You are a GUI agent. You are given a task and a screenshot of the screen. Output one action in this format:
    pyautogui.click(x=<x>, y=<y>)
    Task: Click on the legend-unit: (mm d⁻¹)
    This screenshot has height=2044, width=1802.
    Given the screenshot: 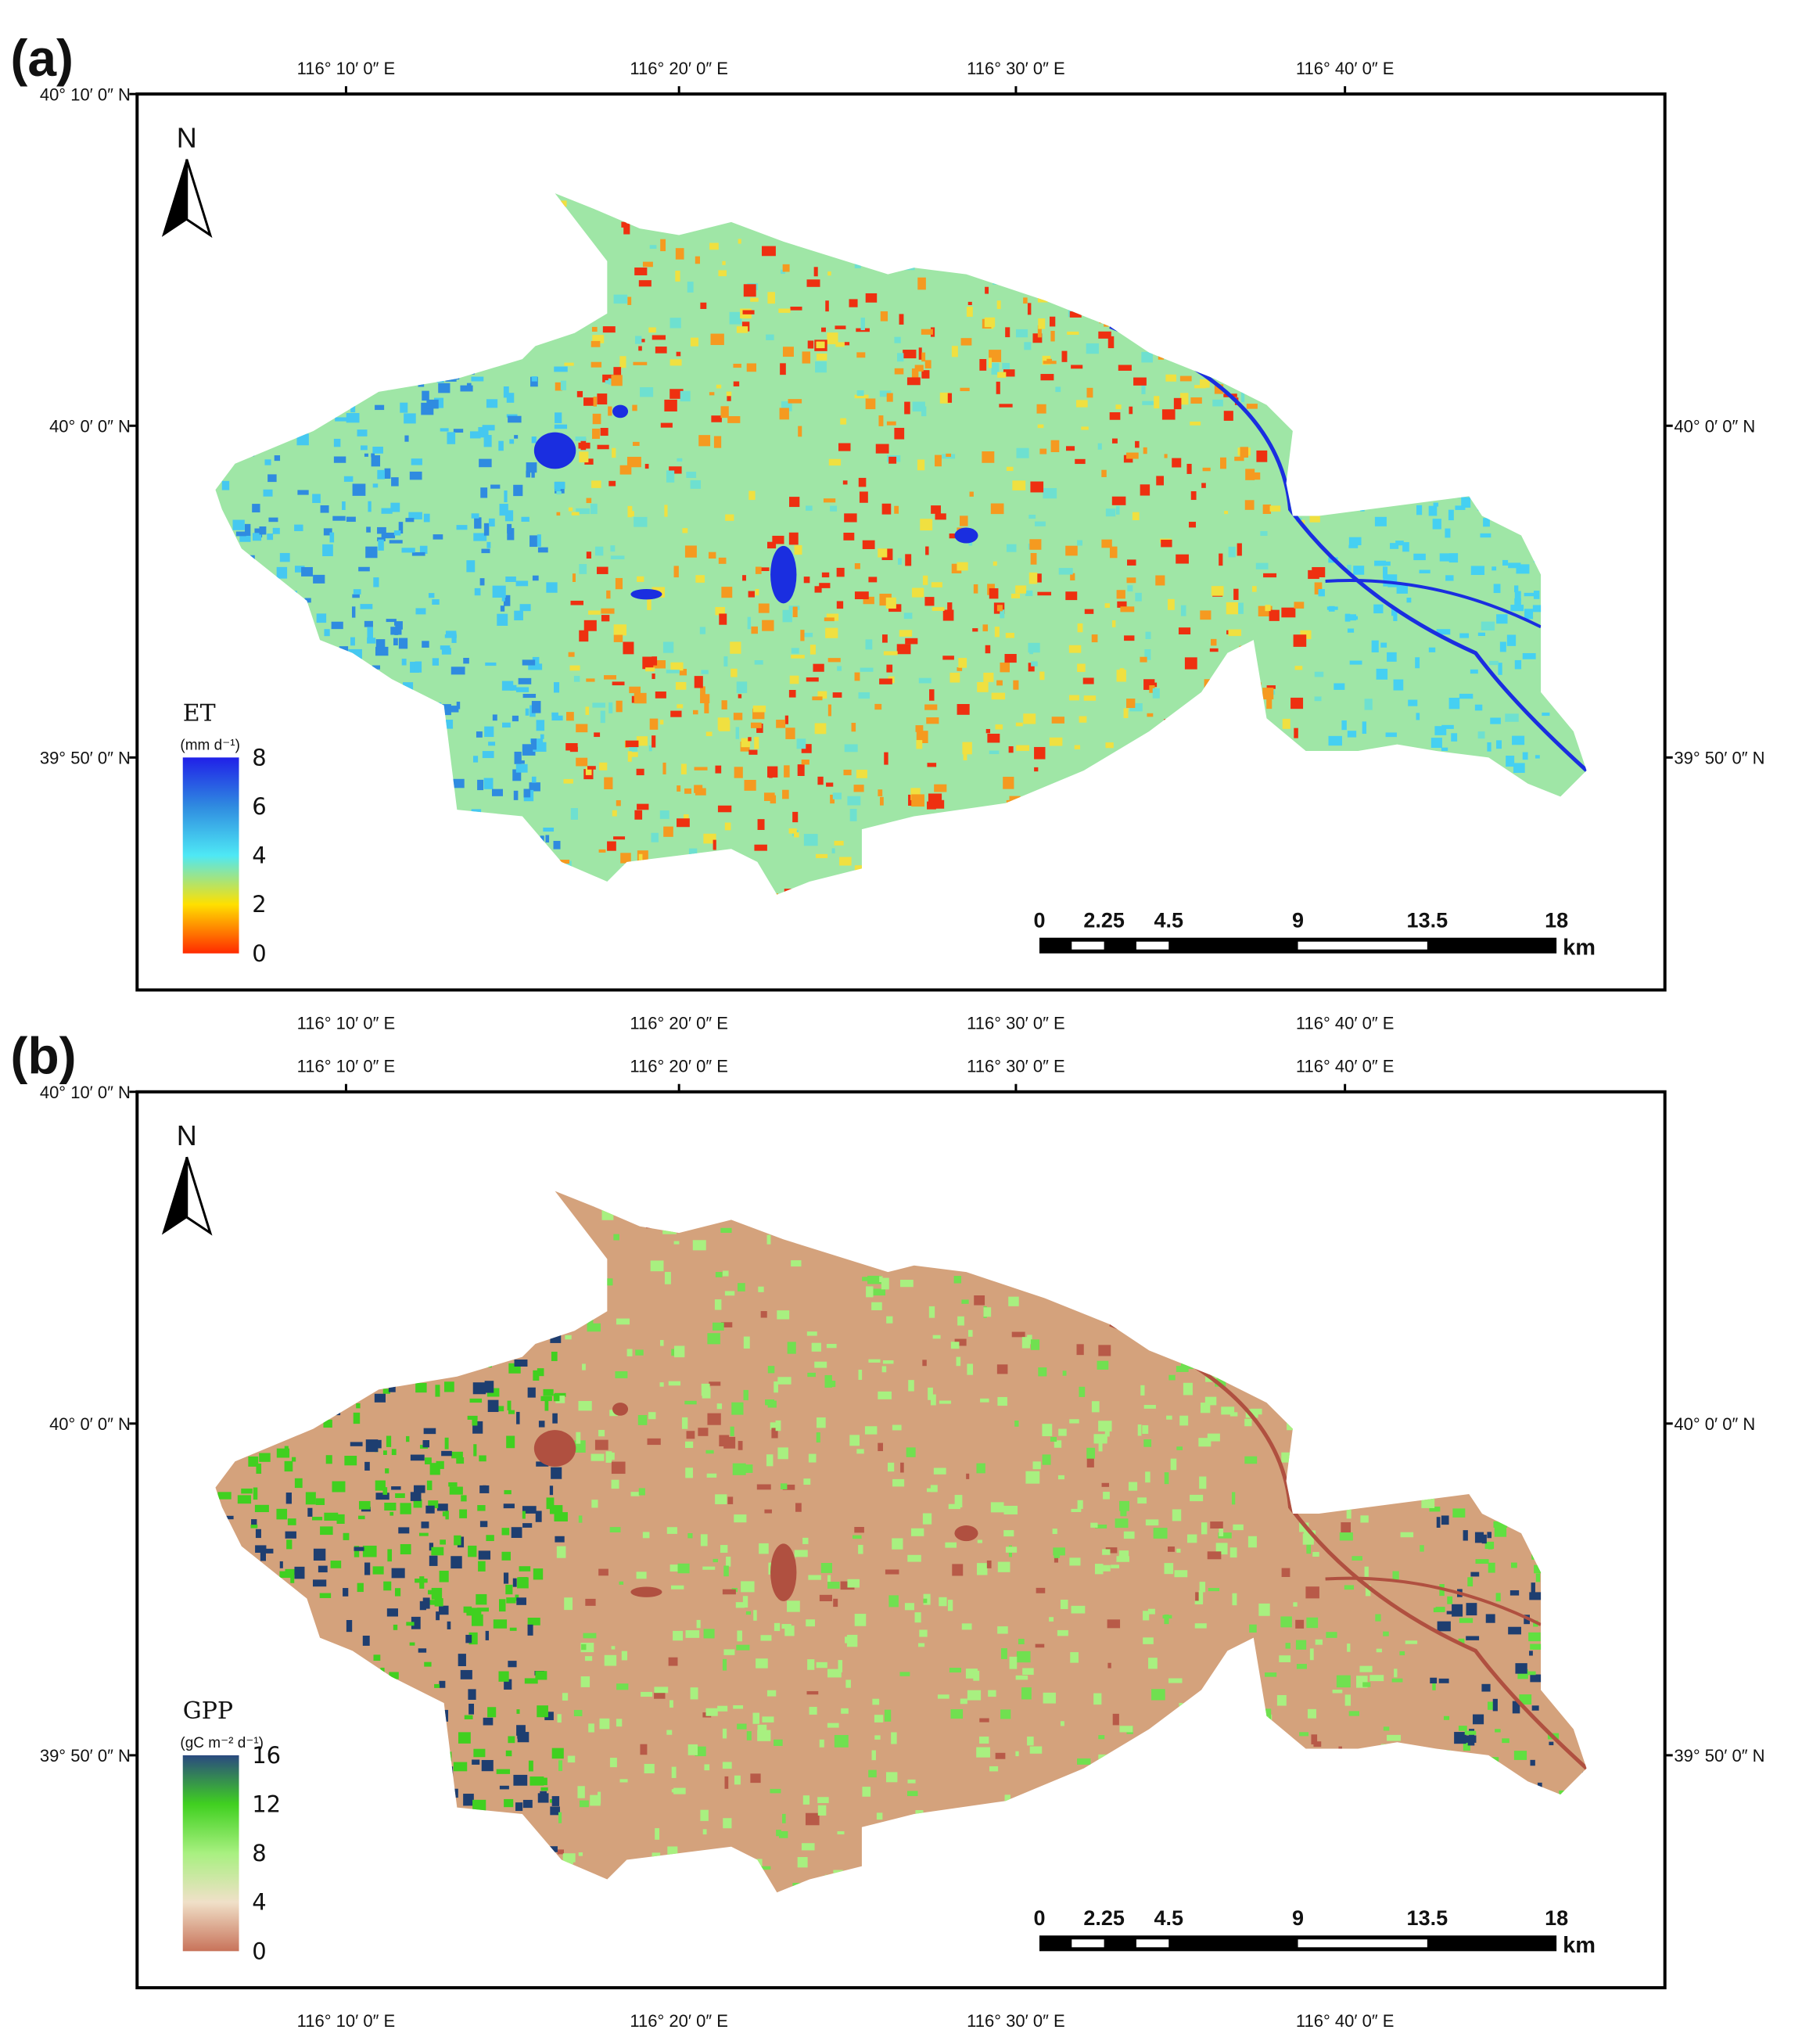 What is the action you would take?
    pyautogui.click(x=210, y=745)
    